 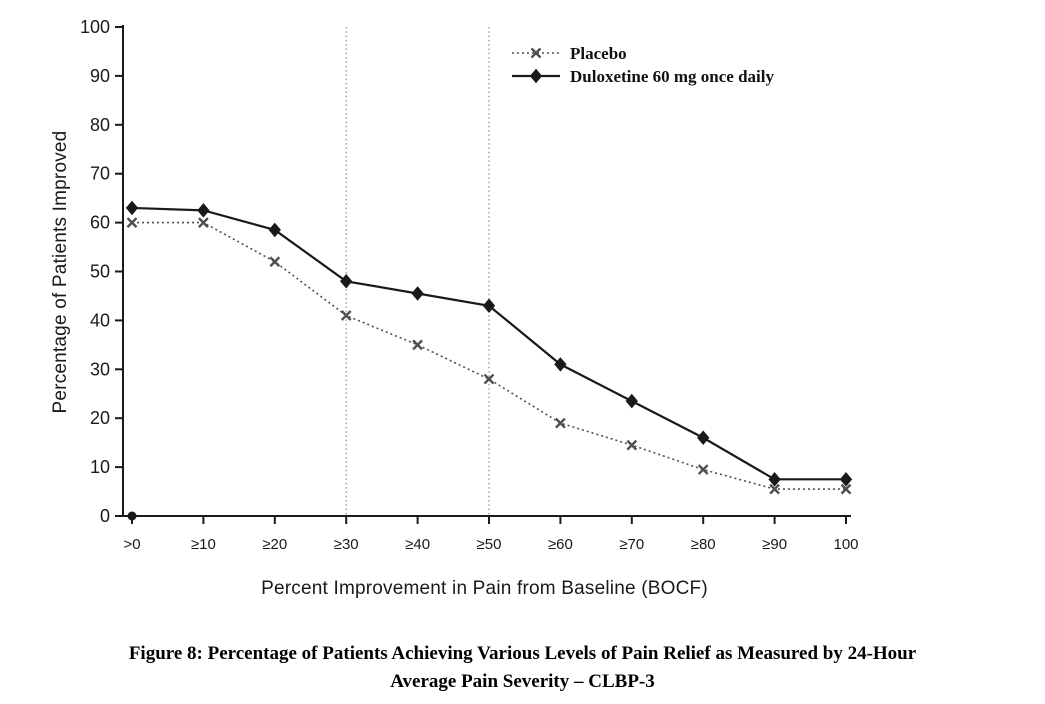 What do you see at coordinates (774, 544) in the screenshot?
I see `x-tick-label: ≥90` at bounding box center [774, 544].